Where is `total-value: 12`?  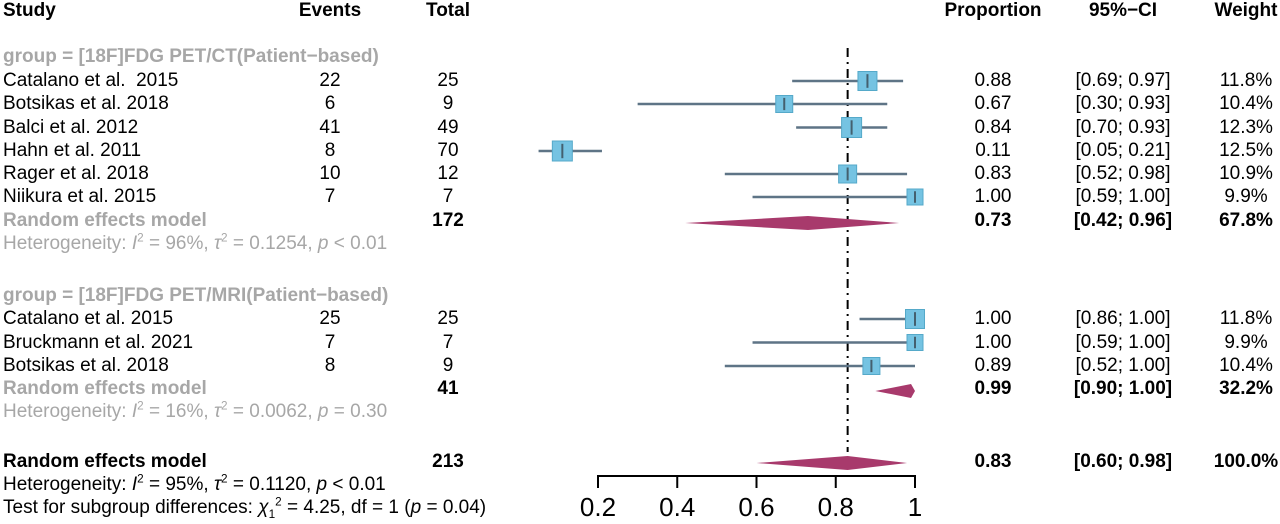
total-value: 12 is located at coordinates (448, 173).